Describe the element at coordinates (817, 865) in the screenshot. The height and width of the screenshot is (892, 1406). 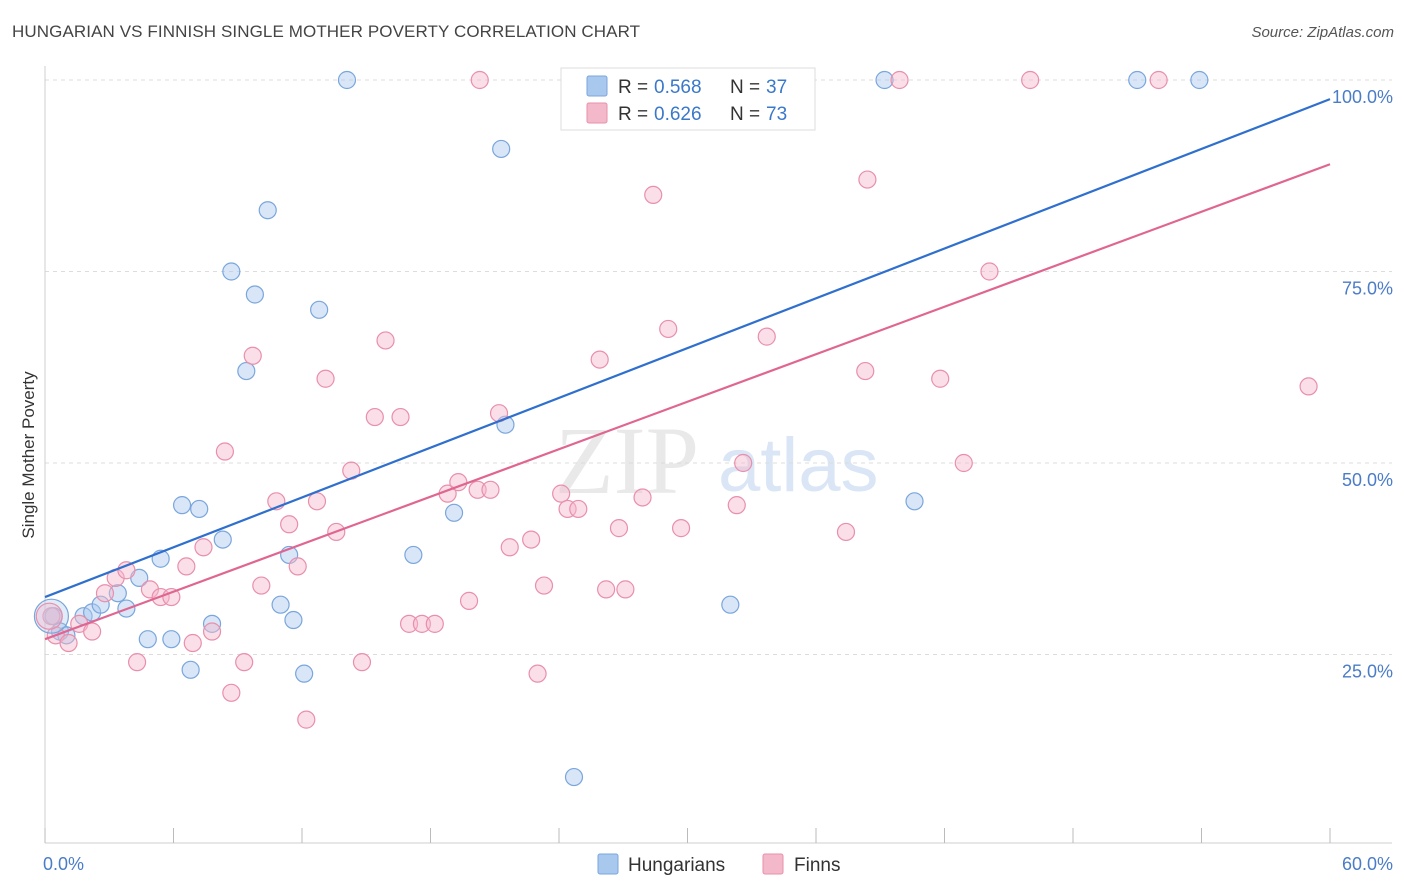
I see `bottom-legend-label-finns: Finns` at that location.